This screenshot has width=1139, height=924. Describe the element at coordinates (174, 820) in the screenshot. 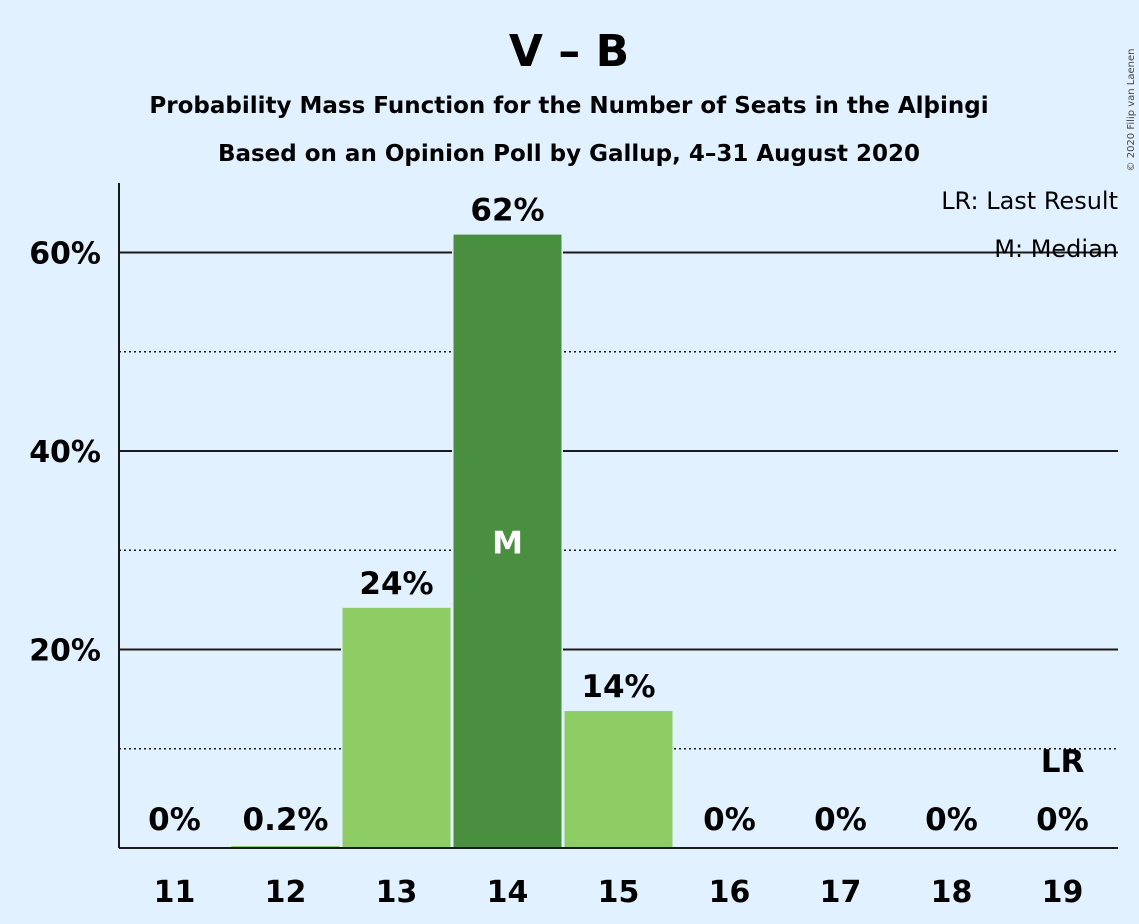

I see `value-label-11: 0%` at that location.